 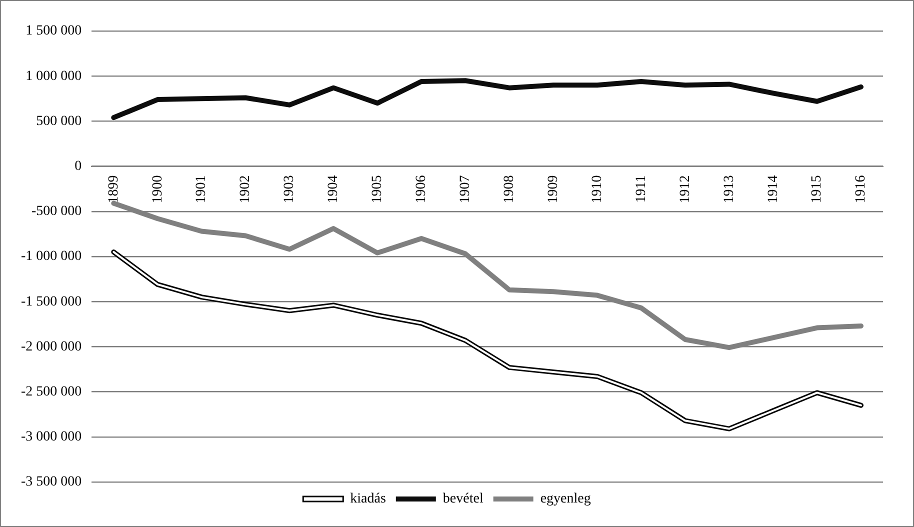 What do you see at coordinates (51, 392) in the screenshot?
I see `y-tick-label: -2 500 000` at bounding box center [51, 392].